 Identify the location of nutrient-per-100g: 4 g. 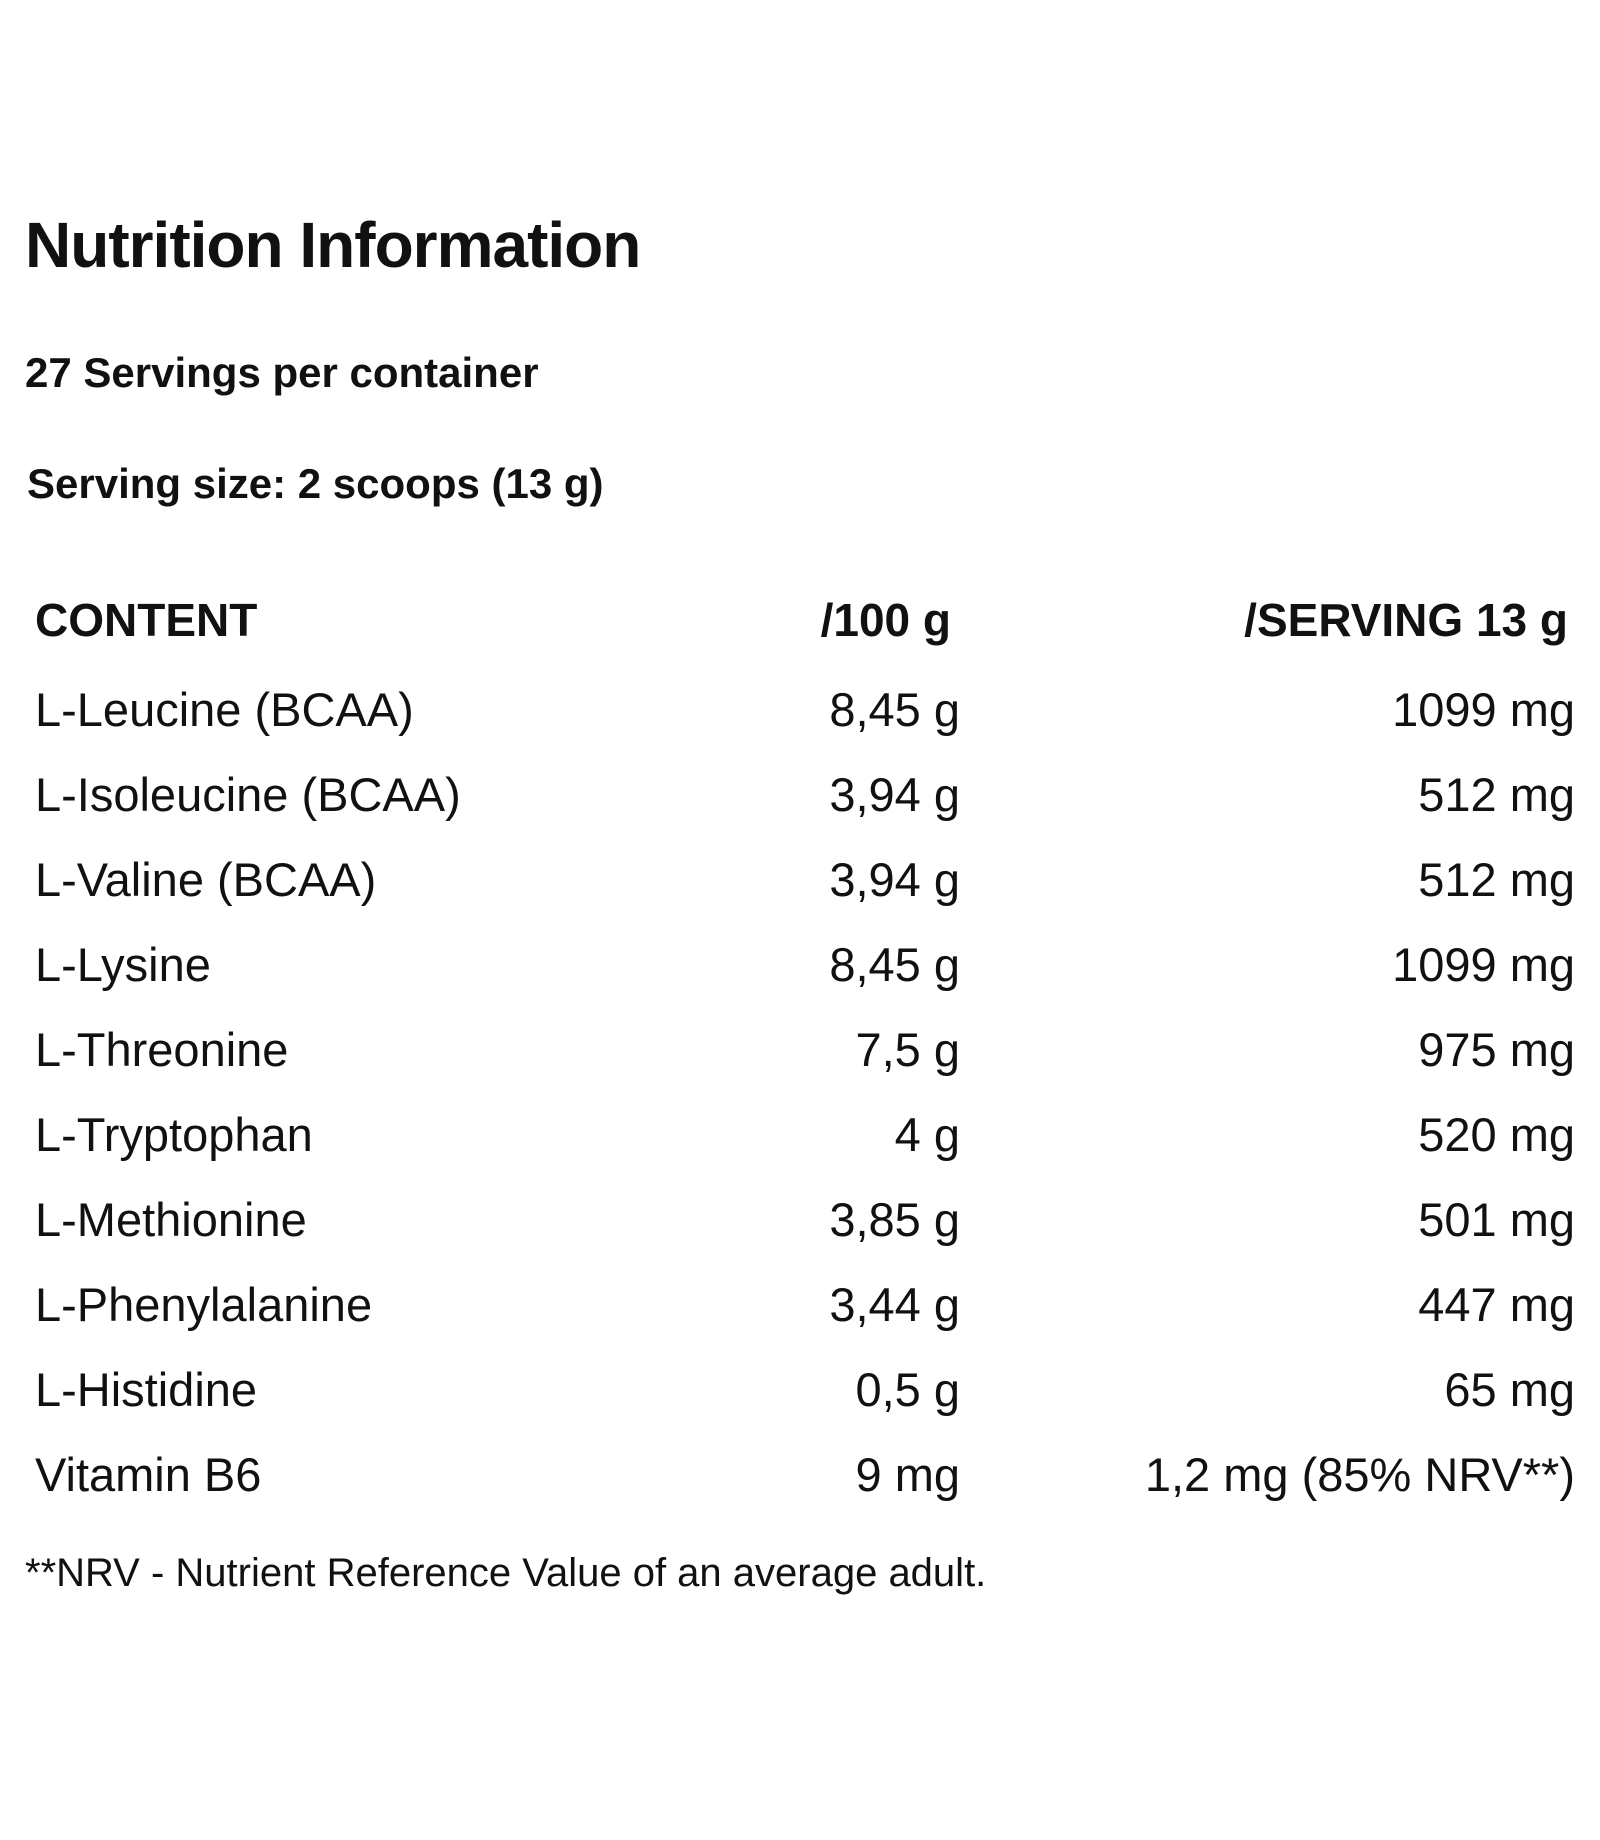
(927, 1134).